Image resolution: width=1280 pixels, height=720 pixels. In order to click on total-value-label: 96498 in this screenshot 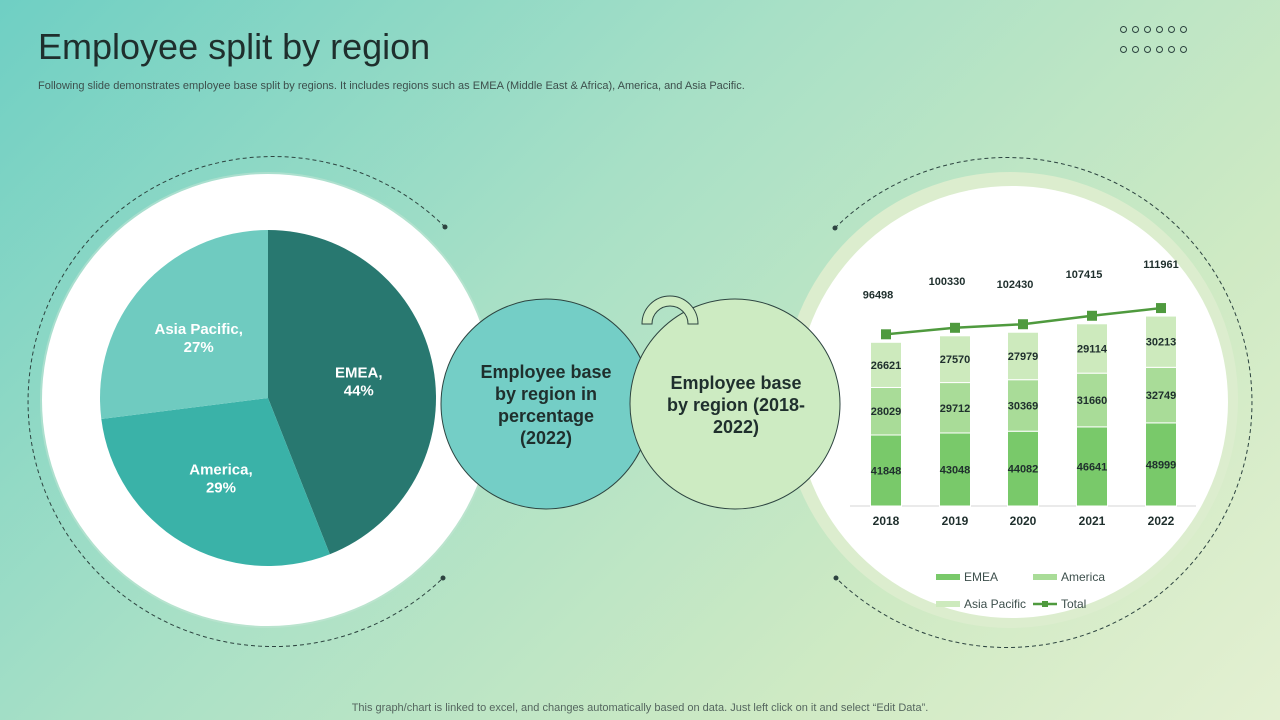, I will do `click(878, 295)`.